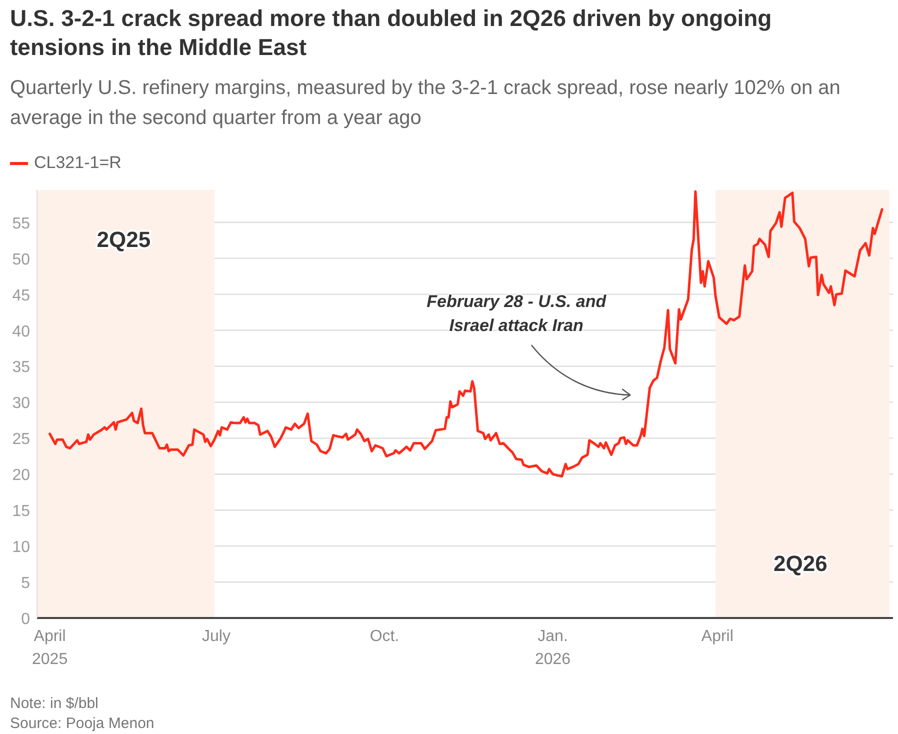  What do you see at coordinates (21, 511) in the screenshot?
I see `y-tick-label: 15` at bounding box center [21, 511].